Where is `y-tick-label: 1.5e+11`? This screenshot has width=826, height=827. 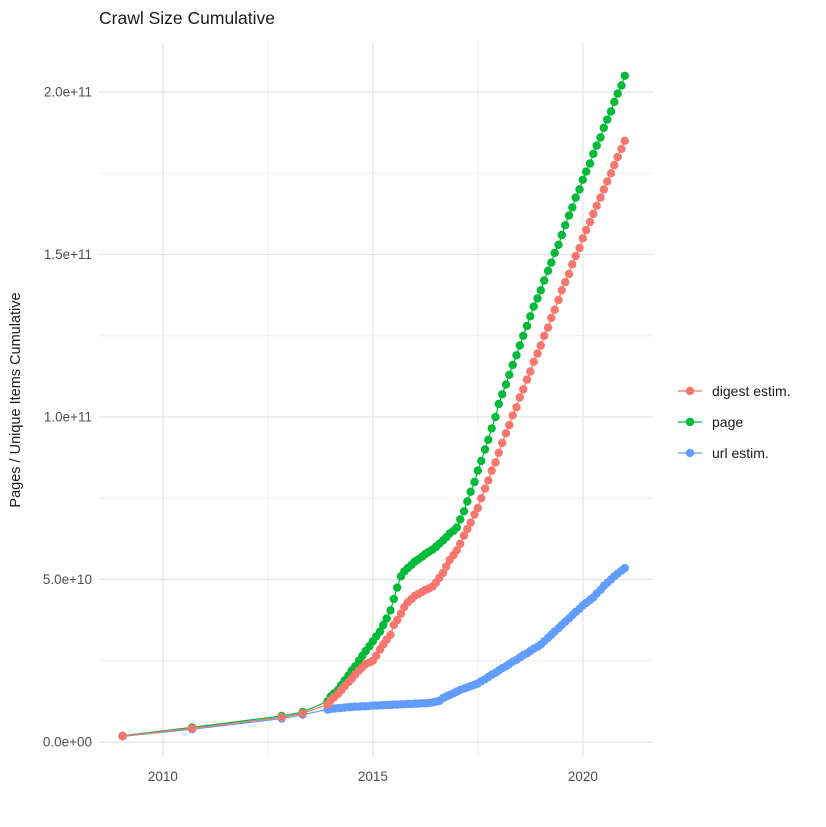
y-tick-label: 1.5e+11 is located at coordinates (68, 254).